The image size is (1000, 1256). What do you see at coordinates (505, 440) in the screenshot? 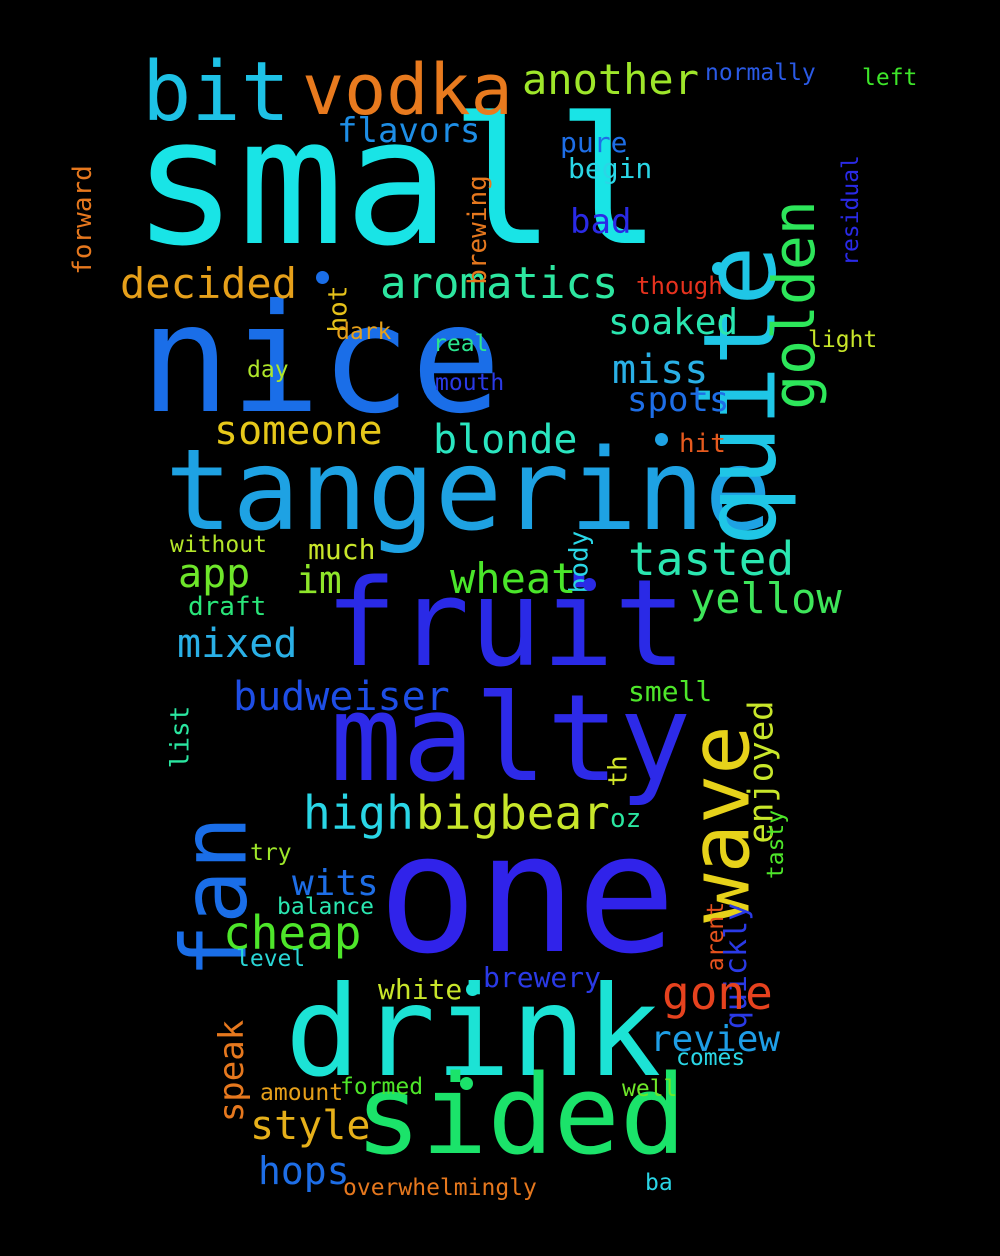
I see `word-blonde: blonde` at bounding box center [505, 440].